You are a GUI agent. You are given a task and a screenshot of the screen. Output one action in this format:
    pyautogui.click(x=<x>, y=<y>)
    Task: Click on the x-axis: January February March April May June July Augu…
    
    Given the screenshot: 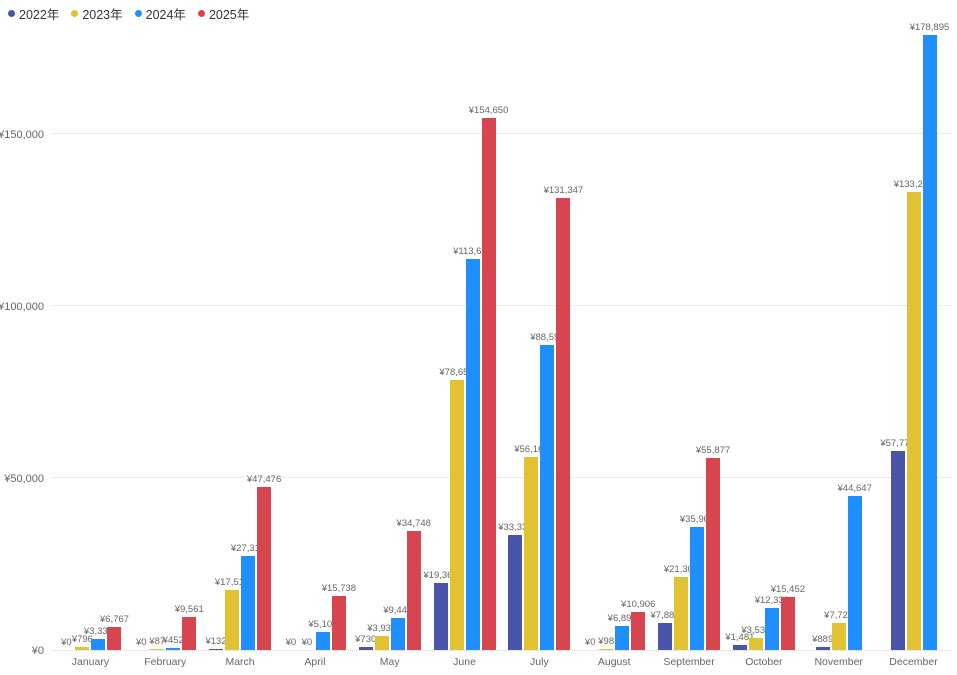 What is the action you would take?
    pyautogui.click(x=502, y=659)
    